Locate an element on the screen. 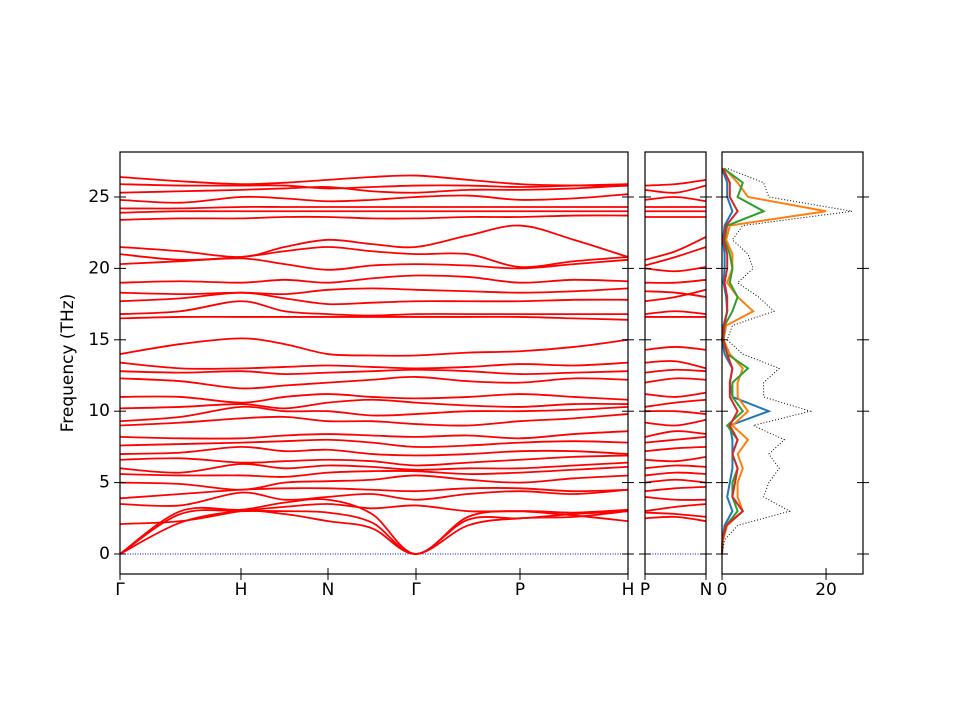 This screenshot has width=960, height=720. y-tick-label: 25 is located at coordinates (99, 197).